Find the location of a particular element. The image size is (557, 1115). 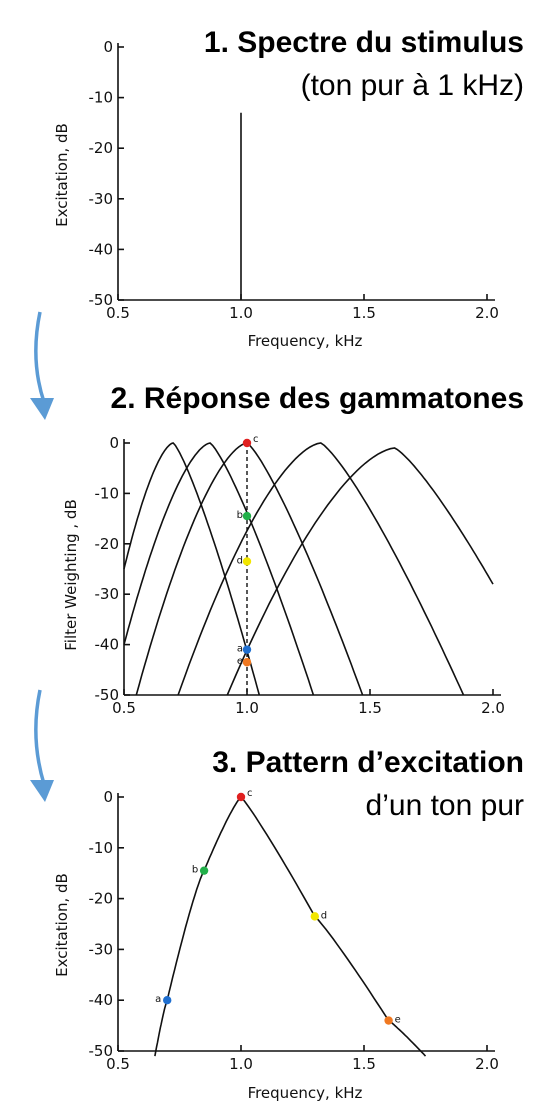

chart1-ytick-label: 0 is located at coordinates (108, 47).